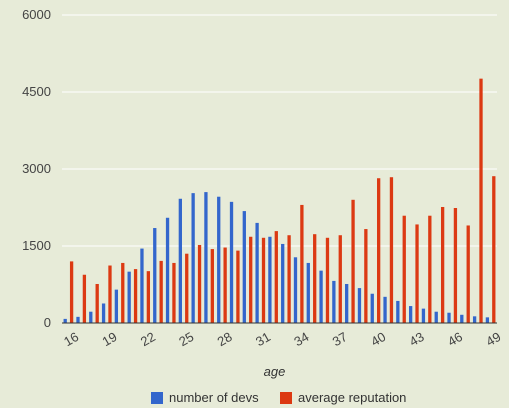 The width and height of the screenshot is (509, 408). I want to click on x-tick-label: 28, so click(225, 339).